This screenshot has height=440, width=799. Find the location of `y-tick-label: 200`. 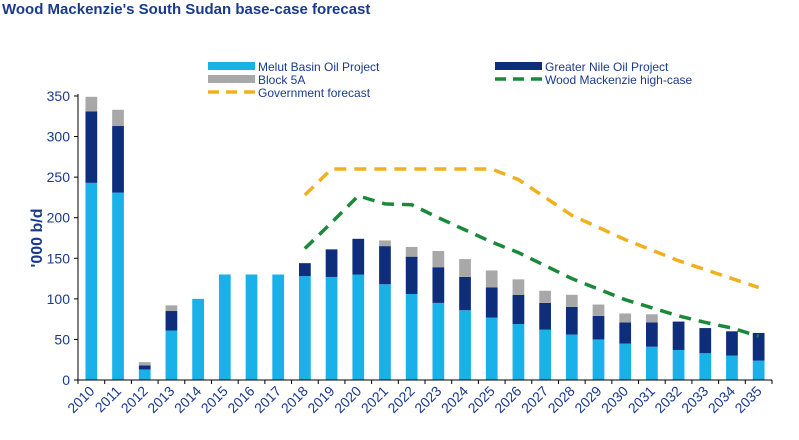

y-tick-label: 200 is located at coordinates (59, 218).